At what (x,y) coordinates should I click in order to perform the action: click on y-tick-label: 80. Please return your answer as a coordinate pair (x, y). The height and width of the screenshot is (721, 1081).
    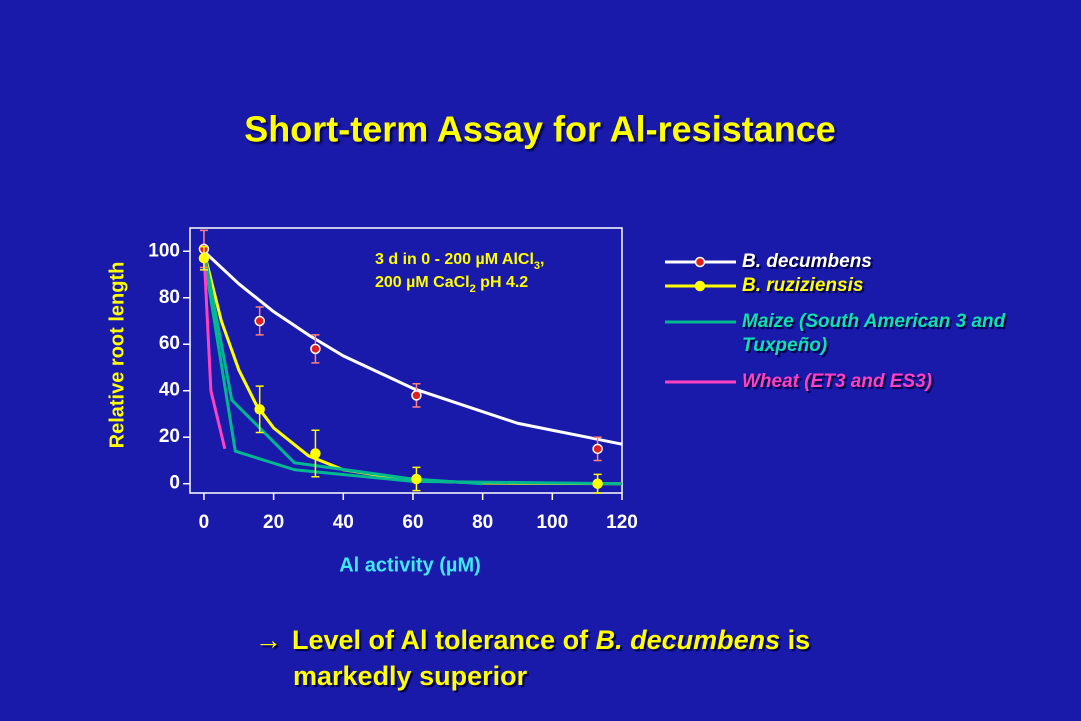
    Looking at the image, I should click on (169, 297).